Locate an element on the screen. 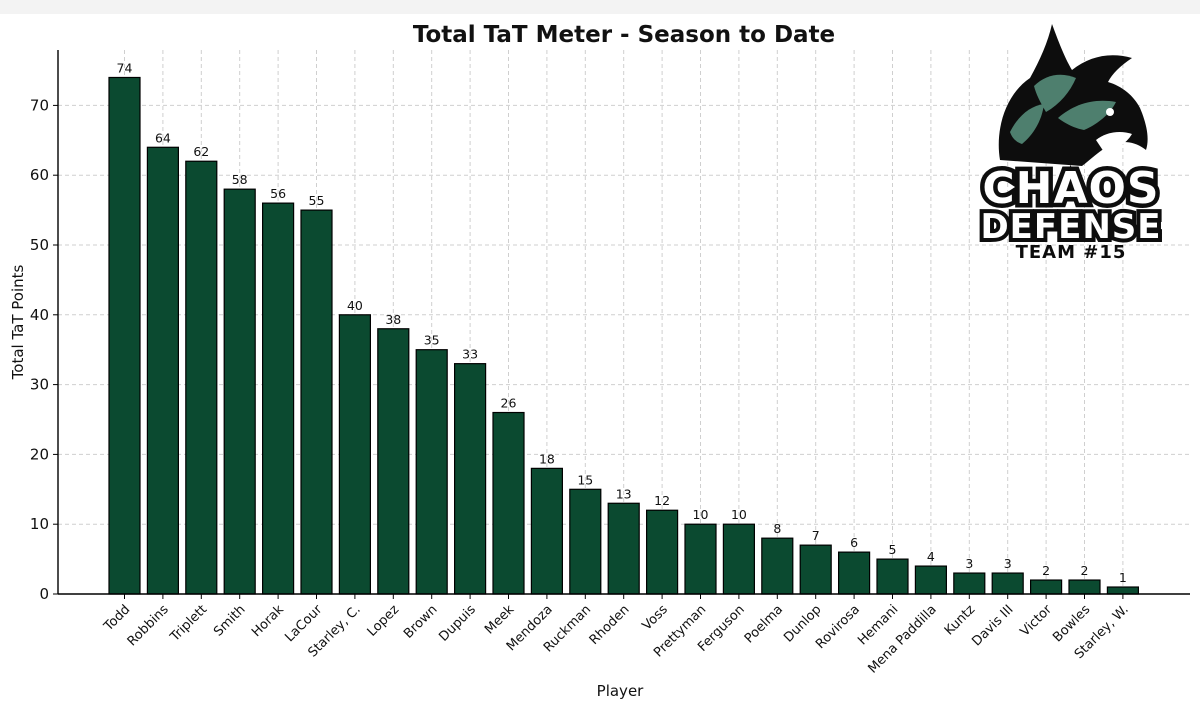  bar-value-label: 56 is located at coordinates (278, 193).